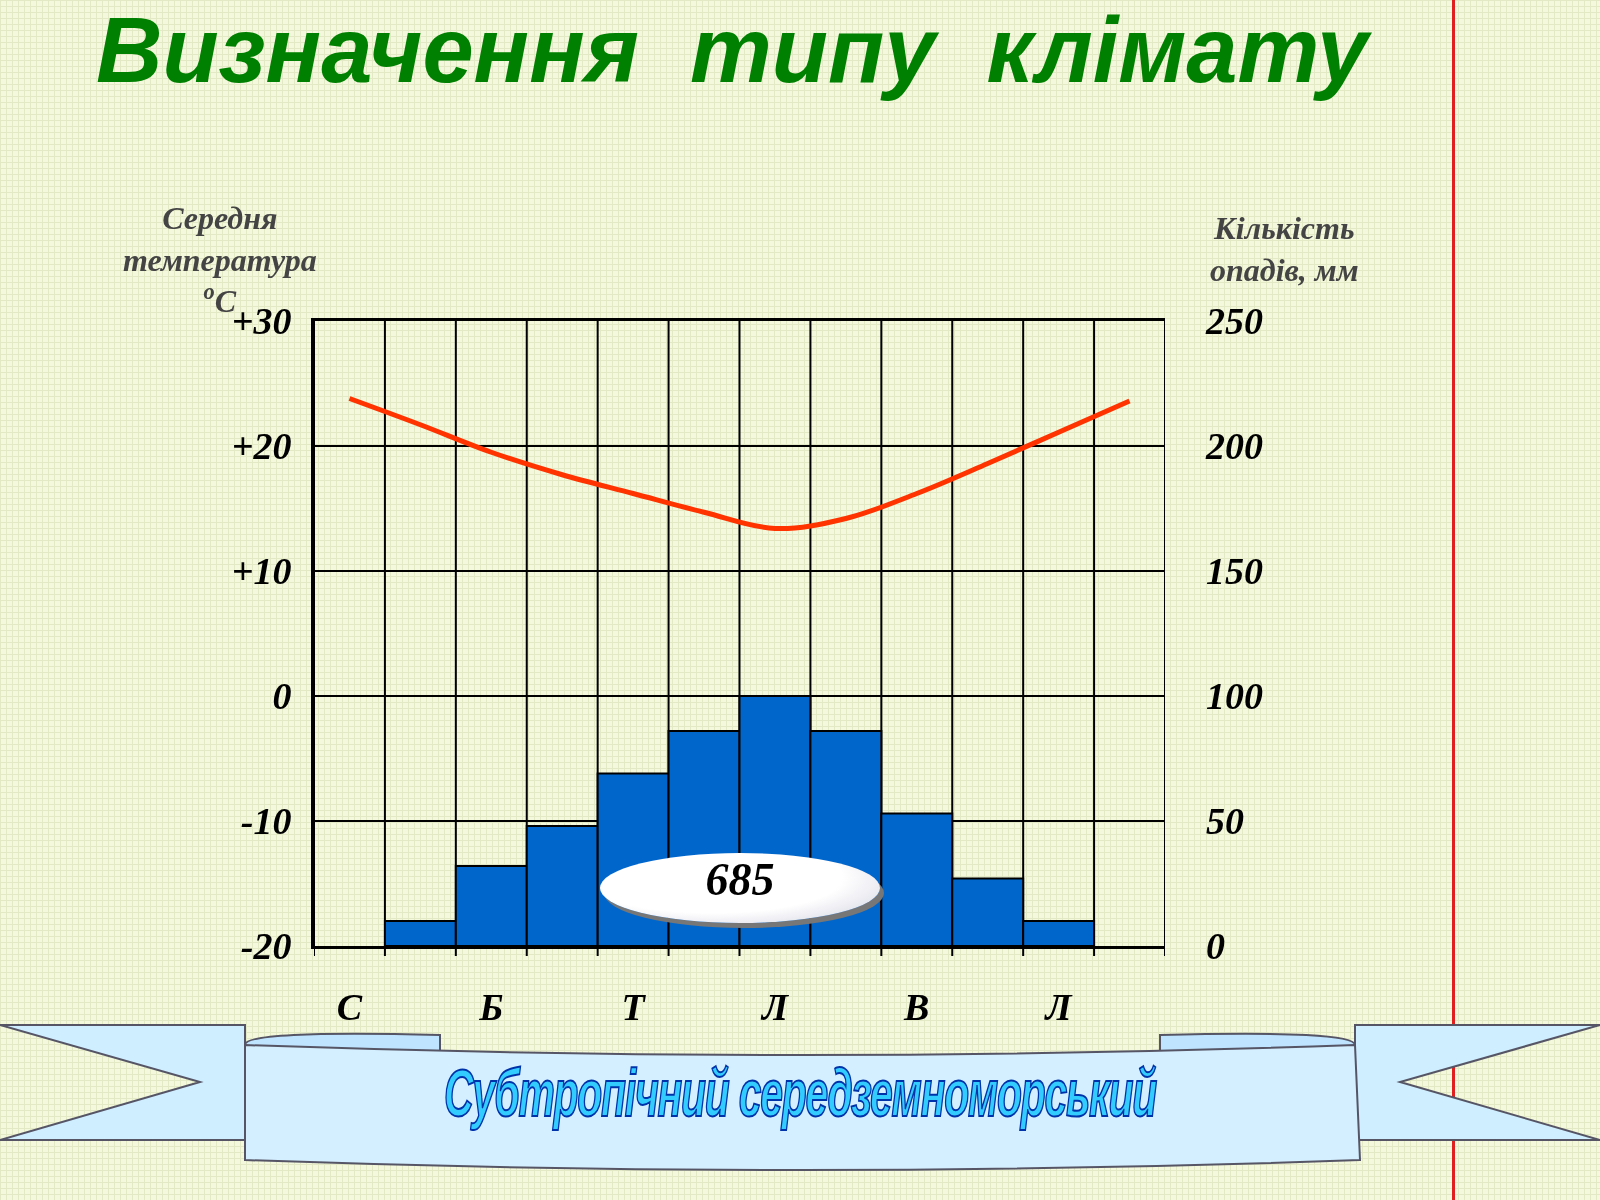  What do you see at coordinates (261, 446) in the screenshot?
I see `y-tick-label: +20` at bounding box center [261, 446].